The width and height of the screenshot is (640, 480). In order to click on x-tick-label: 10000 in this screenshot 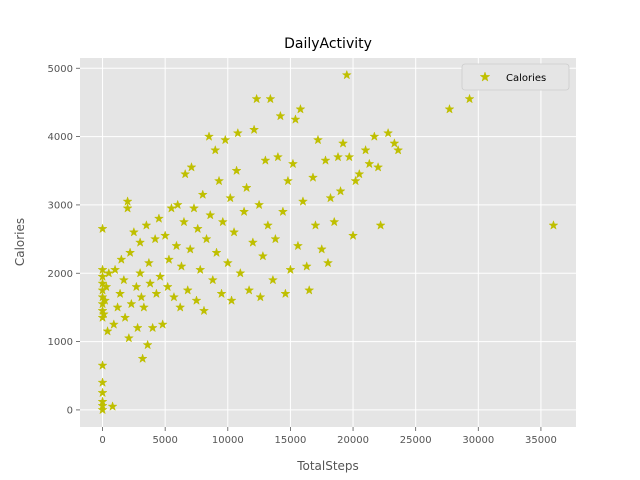, I will do `click(228, 440)`.